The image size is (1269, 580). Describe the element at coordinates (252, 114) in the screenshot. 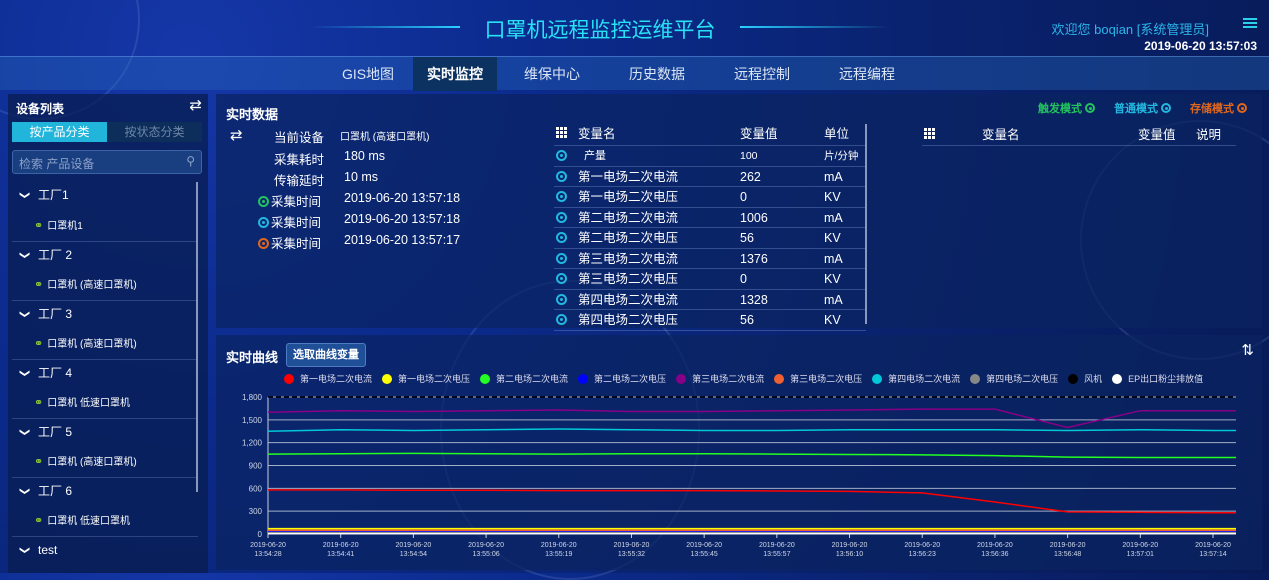

I see `realtime-title: 实时数据` at that location.